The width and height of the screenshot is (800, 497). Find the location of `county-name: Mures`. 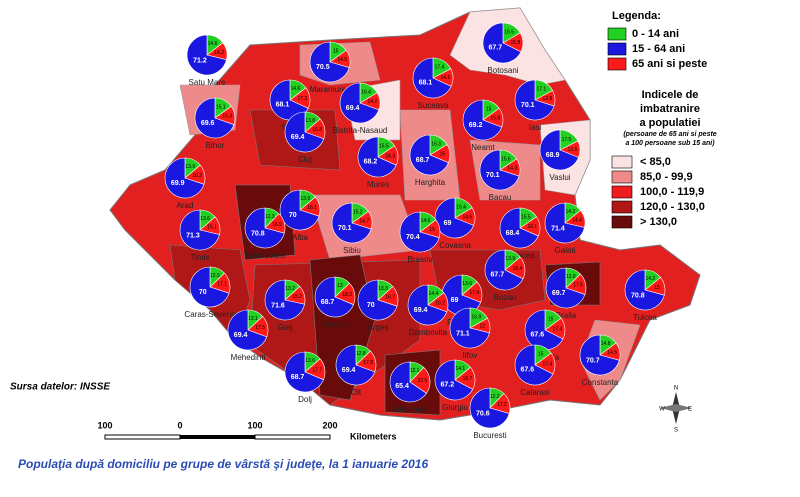

county-name: Mures is located at coordinates (378, 184).